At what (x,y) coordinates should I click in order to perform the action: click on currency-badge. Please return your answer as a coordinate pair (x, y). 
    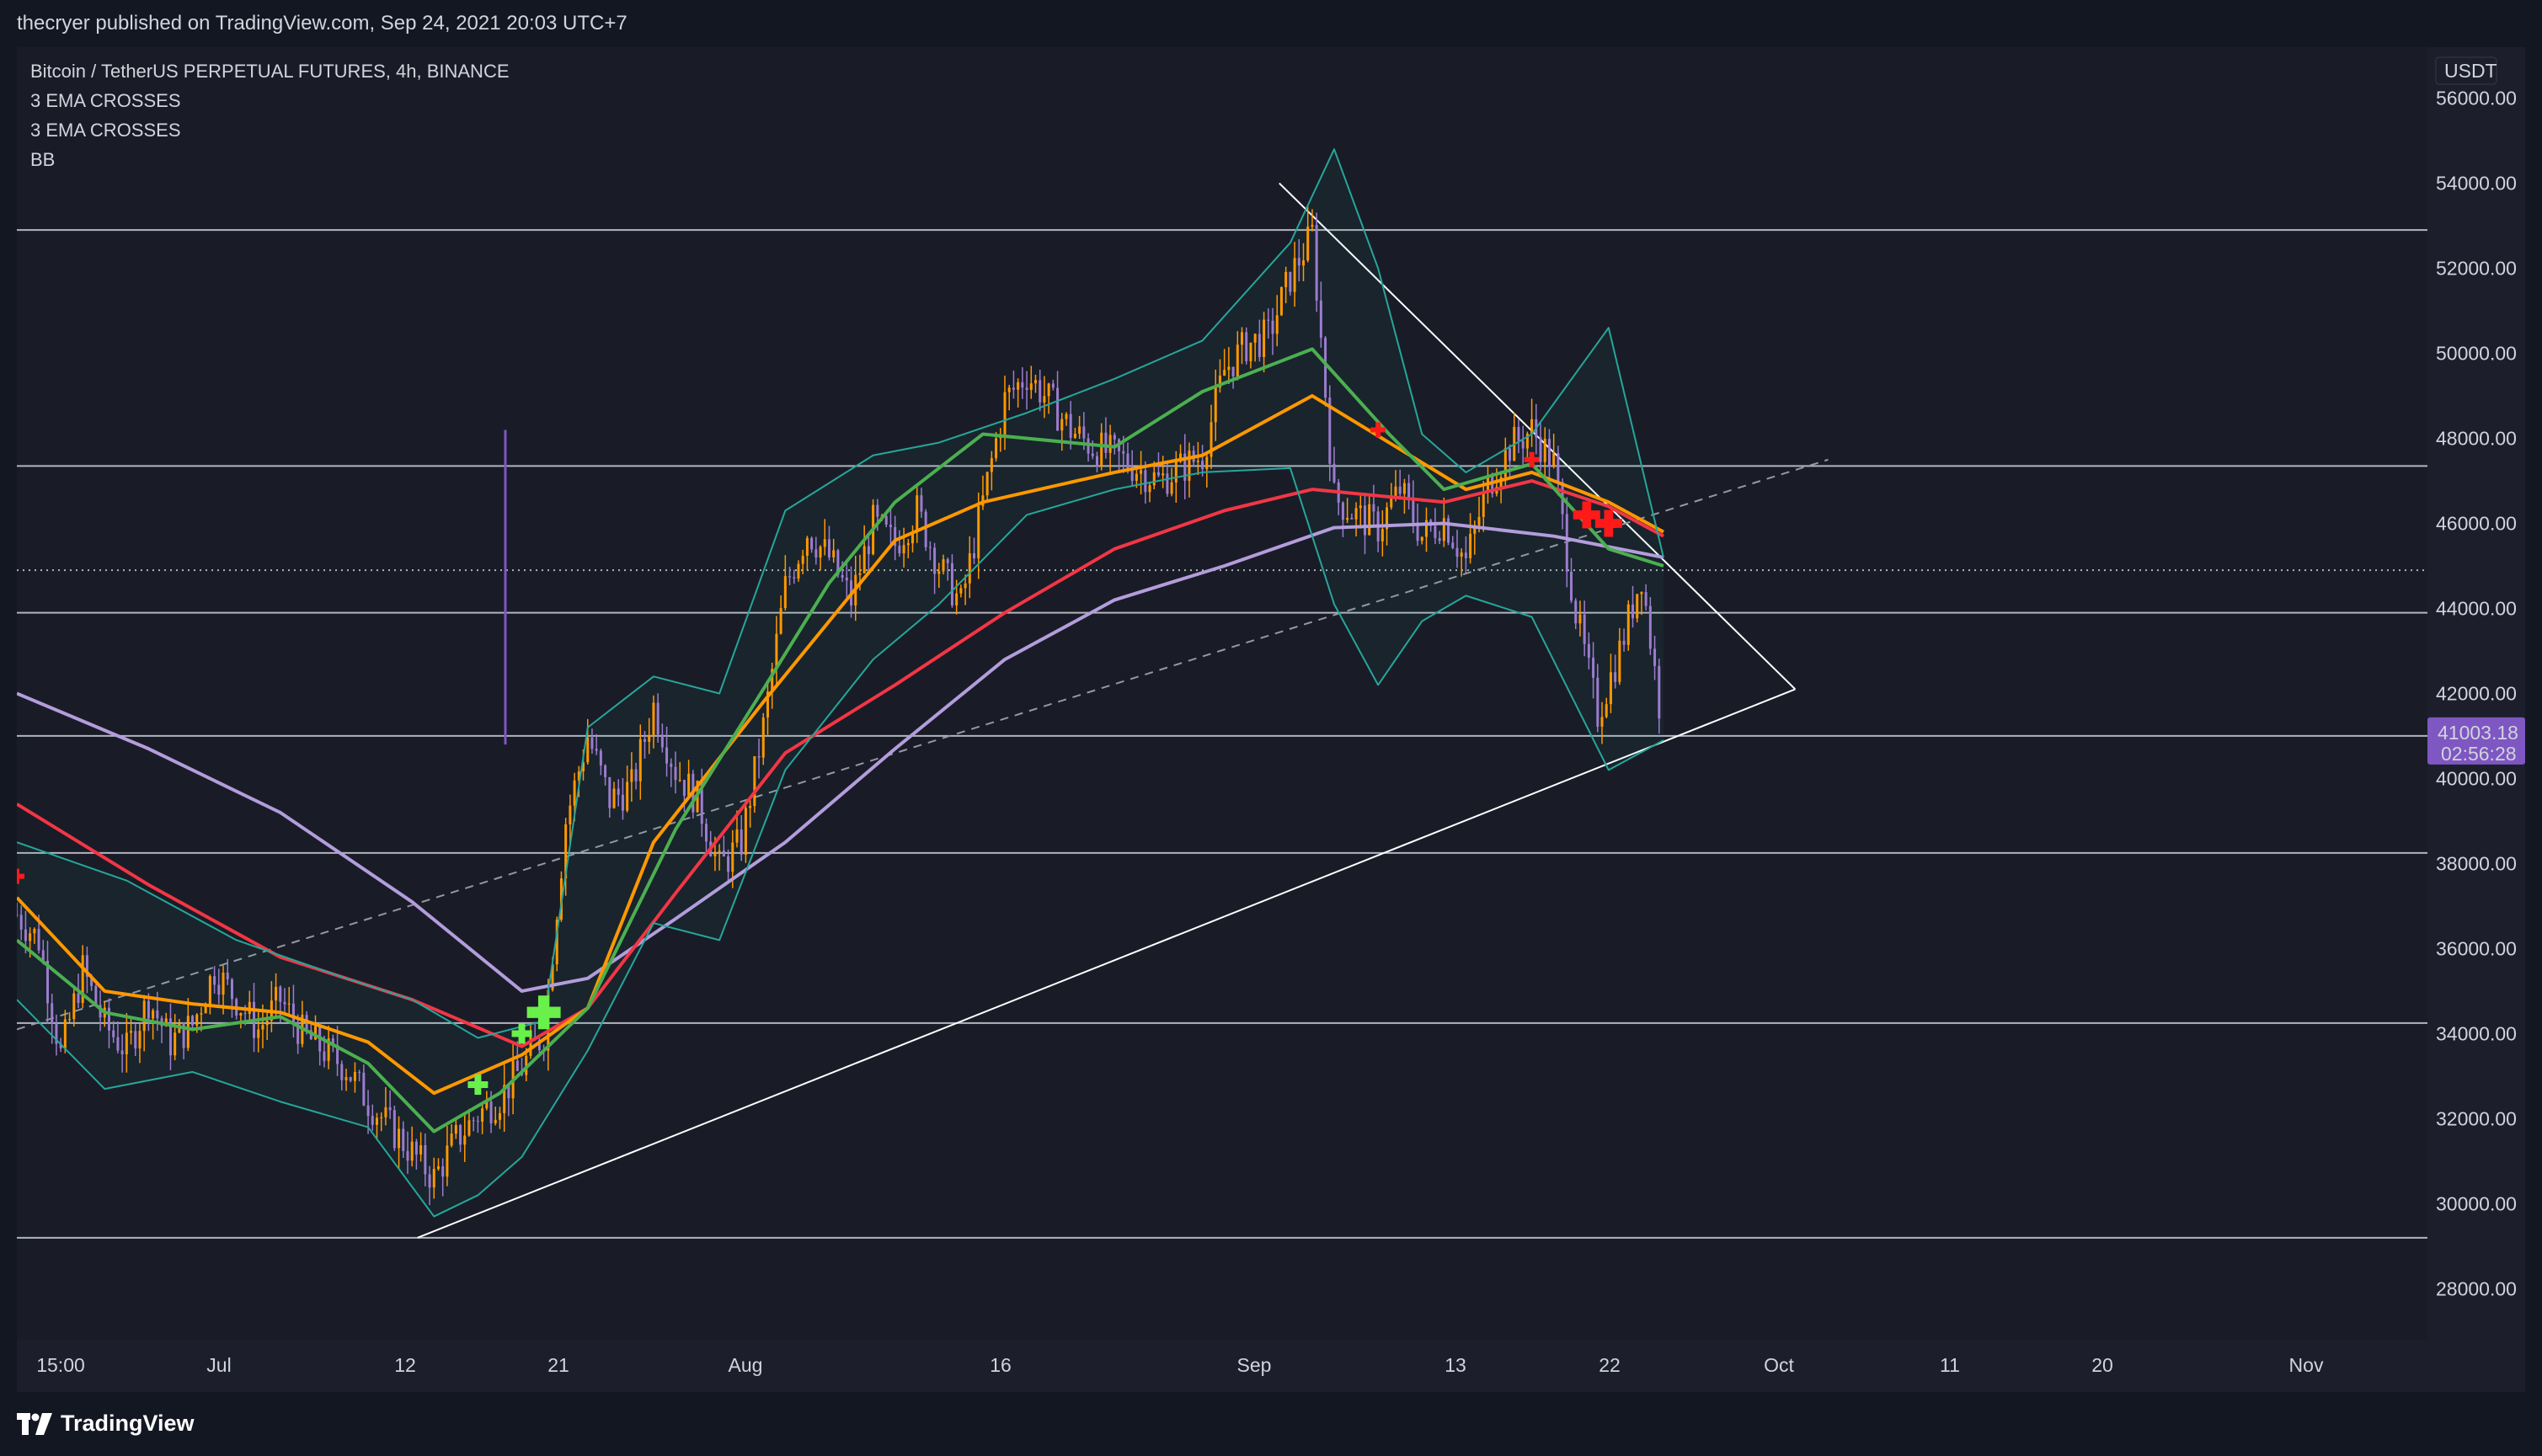
    Looking at the image, I should click on (2466, 70).